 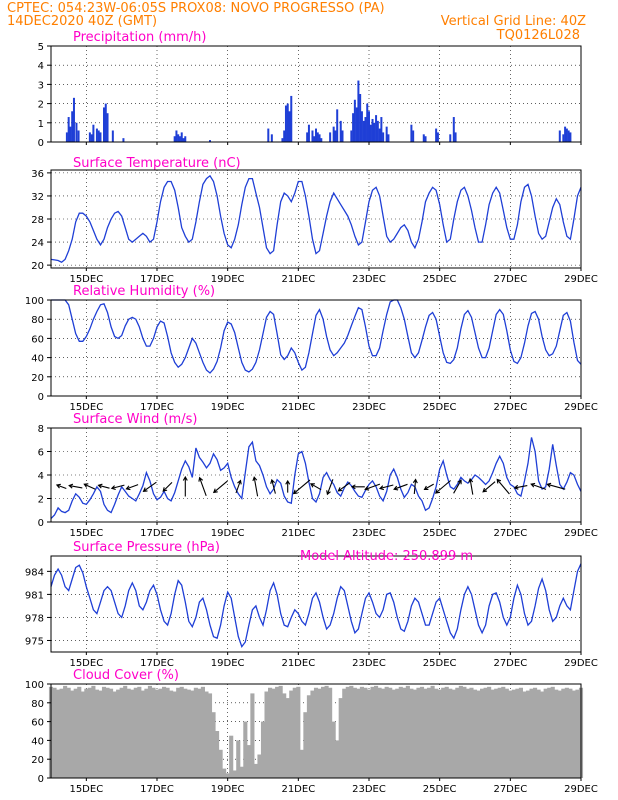 What do you see at coordinates (510, 407) in the screenshot?
I see `rh-xtick-label: 27DEC` at bounding box center [510, 407].